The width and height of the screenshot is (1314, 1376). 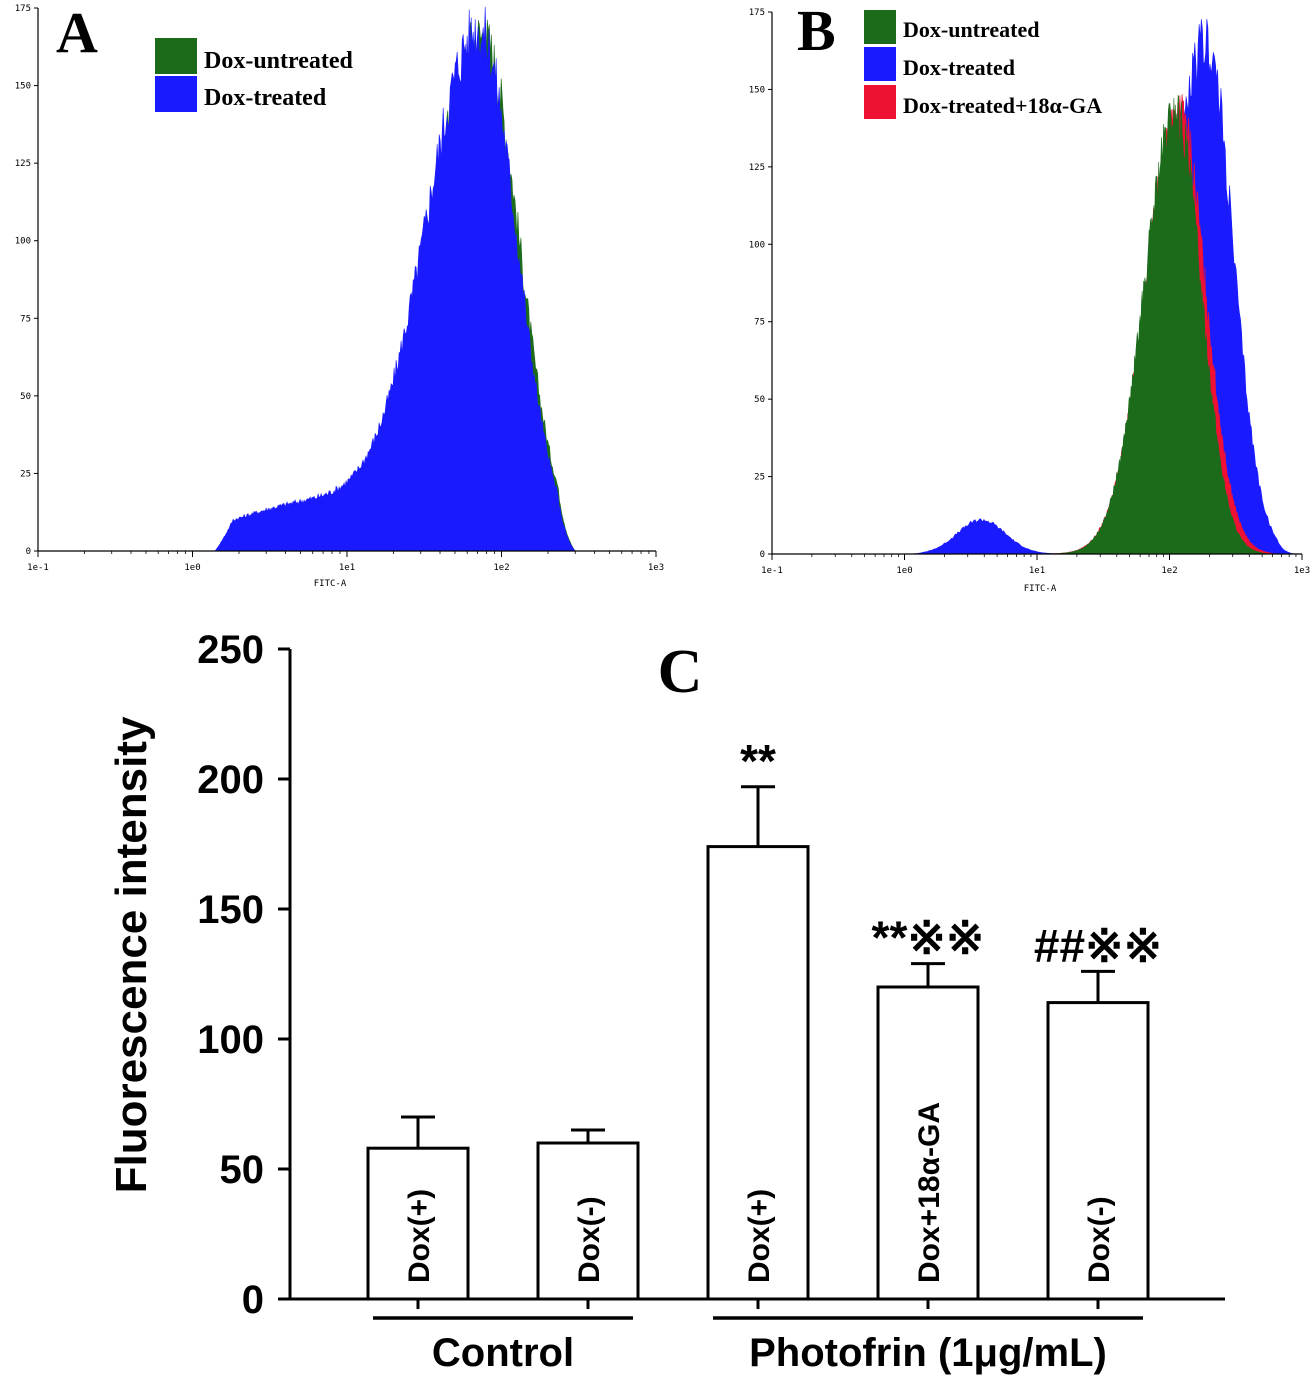 What do you see at coordinates (131, 954) in the screenshot?
I see `y-axis-title-c: Fluorescence intensity` at bounding box center [131, 954].